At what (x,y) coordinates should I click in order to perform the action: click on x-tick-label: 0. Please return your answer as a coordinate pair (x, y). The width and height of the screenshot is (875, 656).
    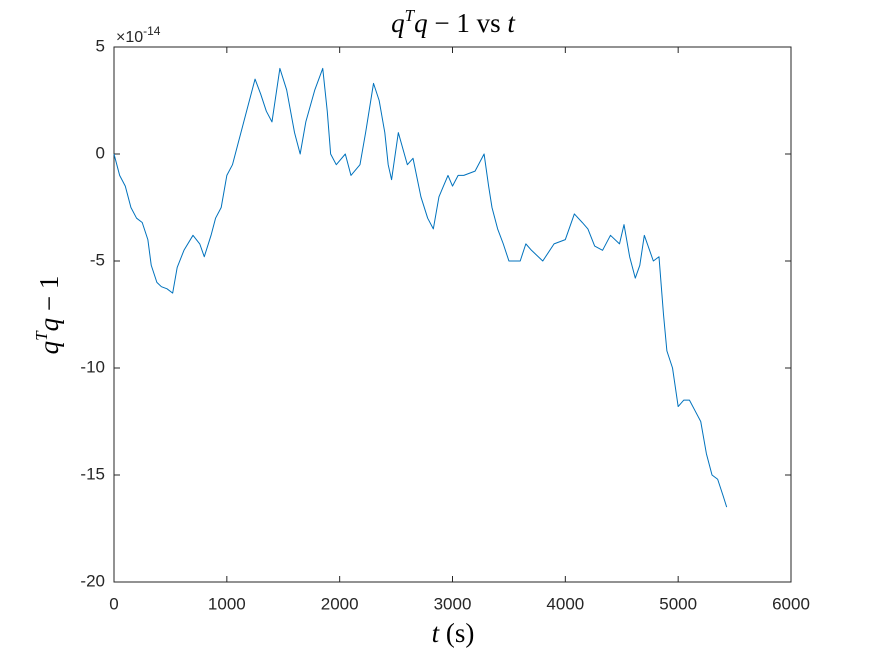
    Looking at the image, I should click on (113, 603).